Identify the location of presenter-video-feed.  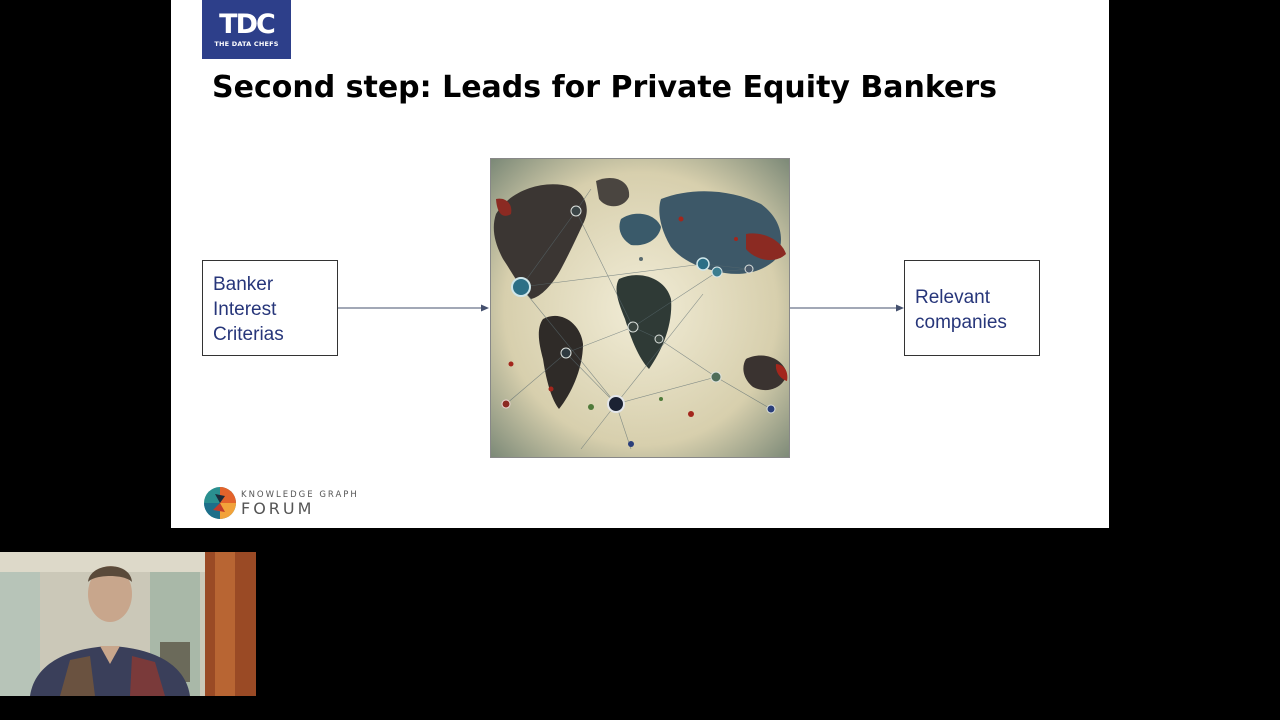
(128, 624).